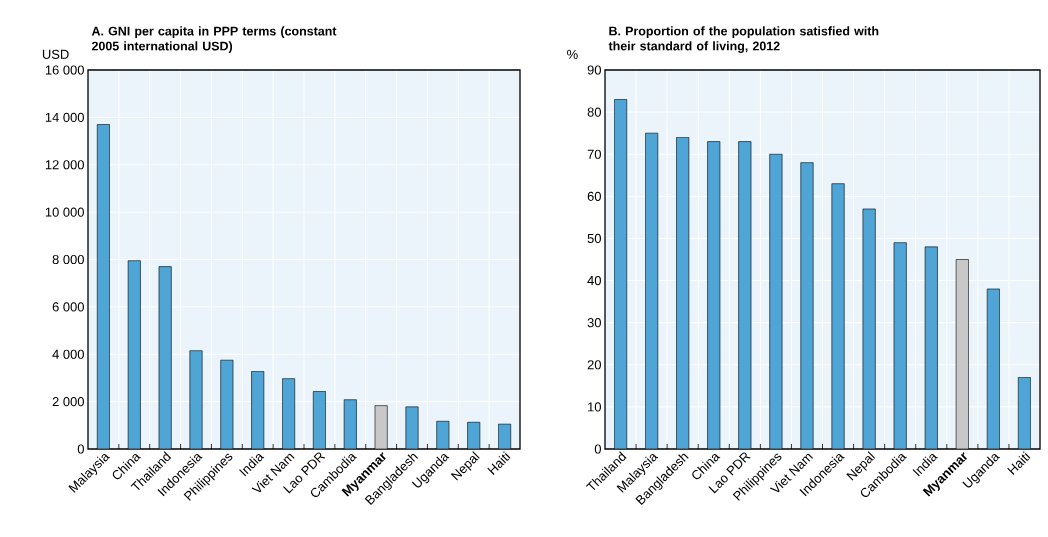 Image resolution: width=1048 pixels, height=537 pixels. I want to click on chart-title: A. GNI per capita in PPP terms (constant 2005 international USD), so click(214, 39).